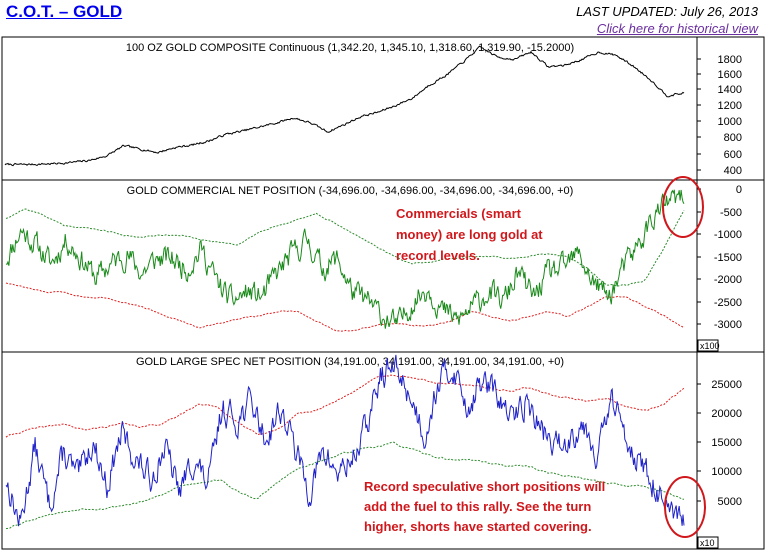 The height and width of the screenshot is (551, 768). Describe the element at coordinates (733, 155) in the screenshot. I see `y-tick-label: 600` at that location.